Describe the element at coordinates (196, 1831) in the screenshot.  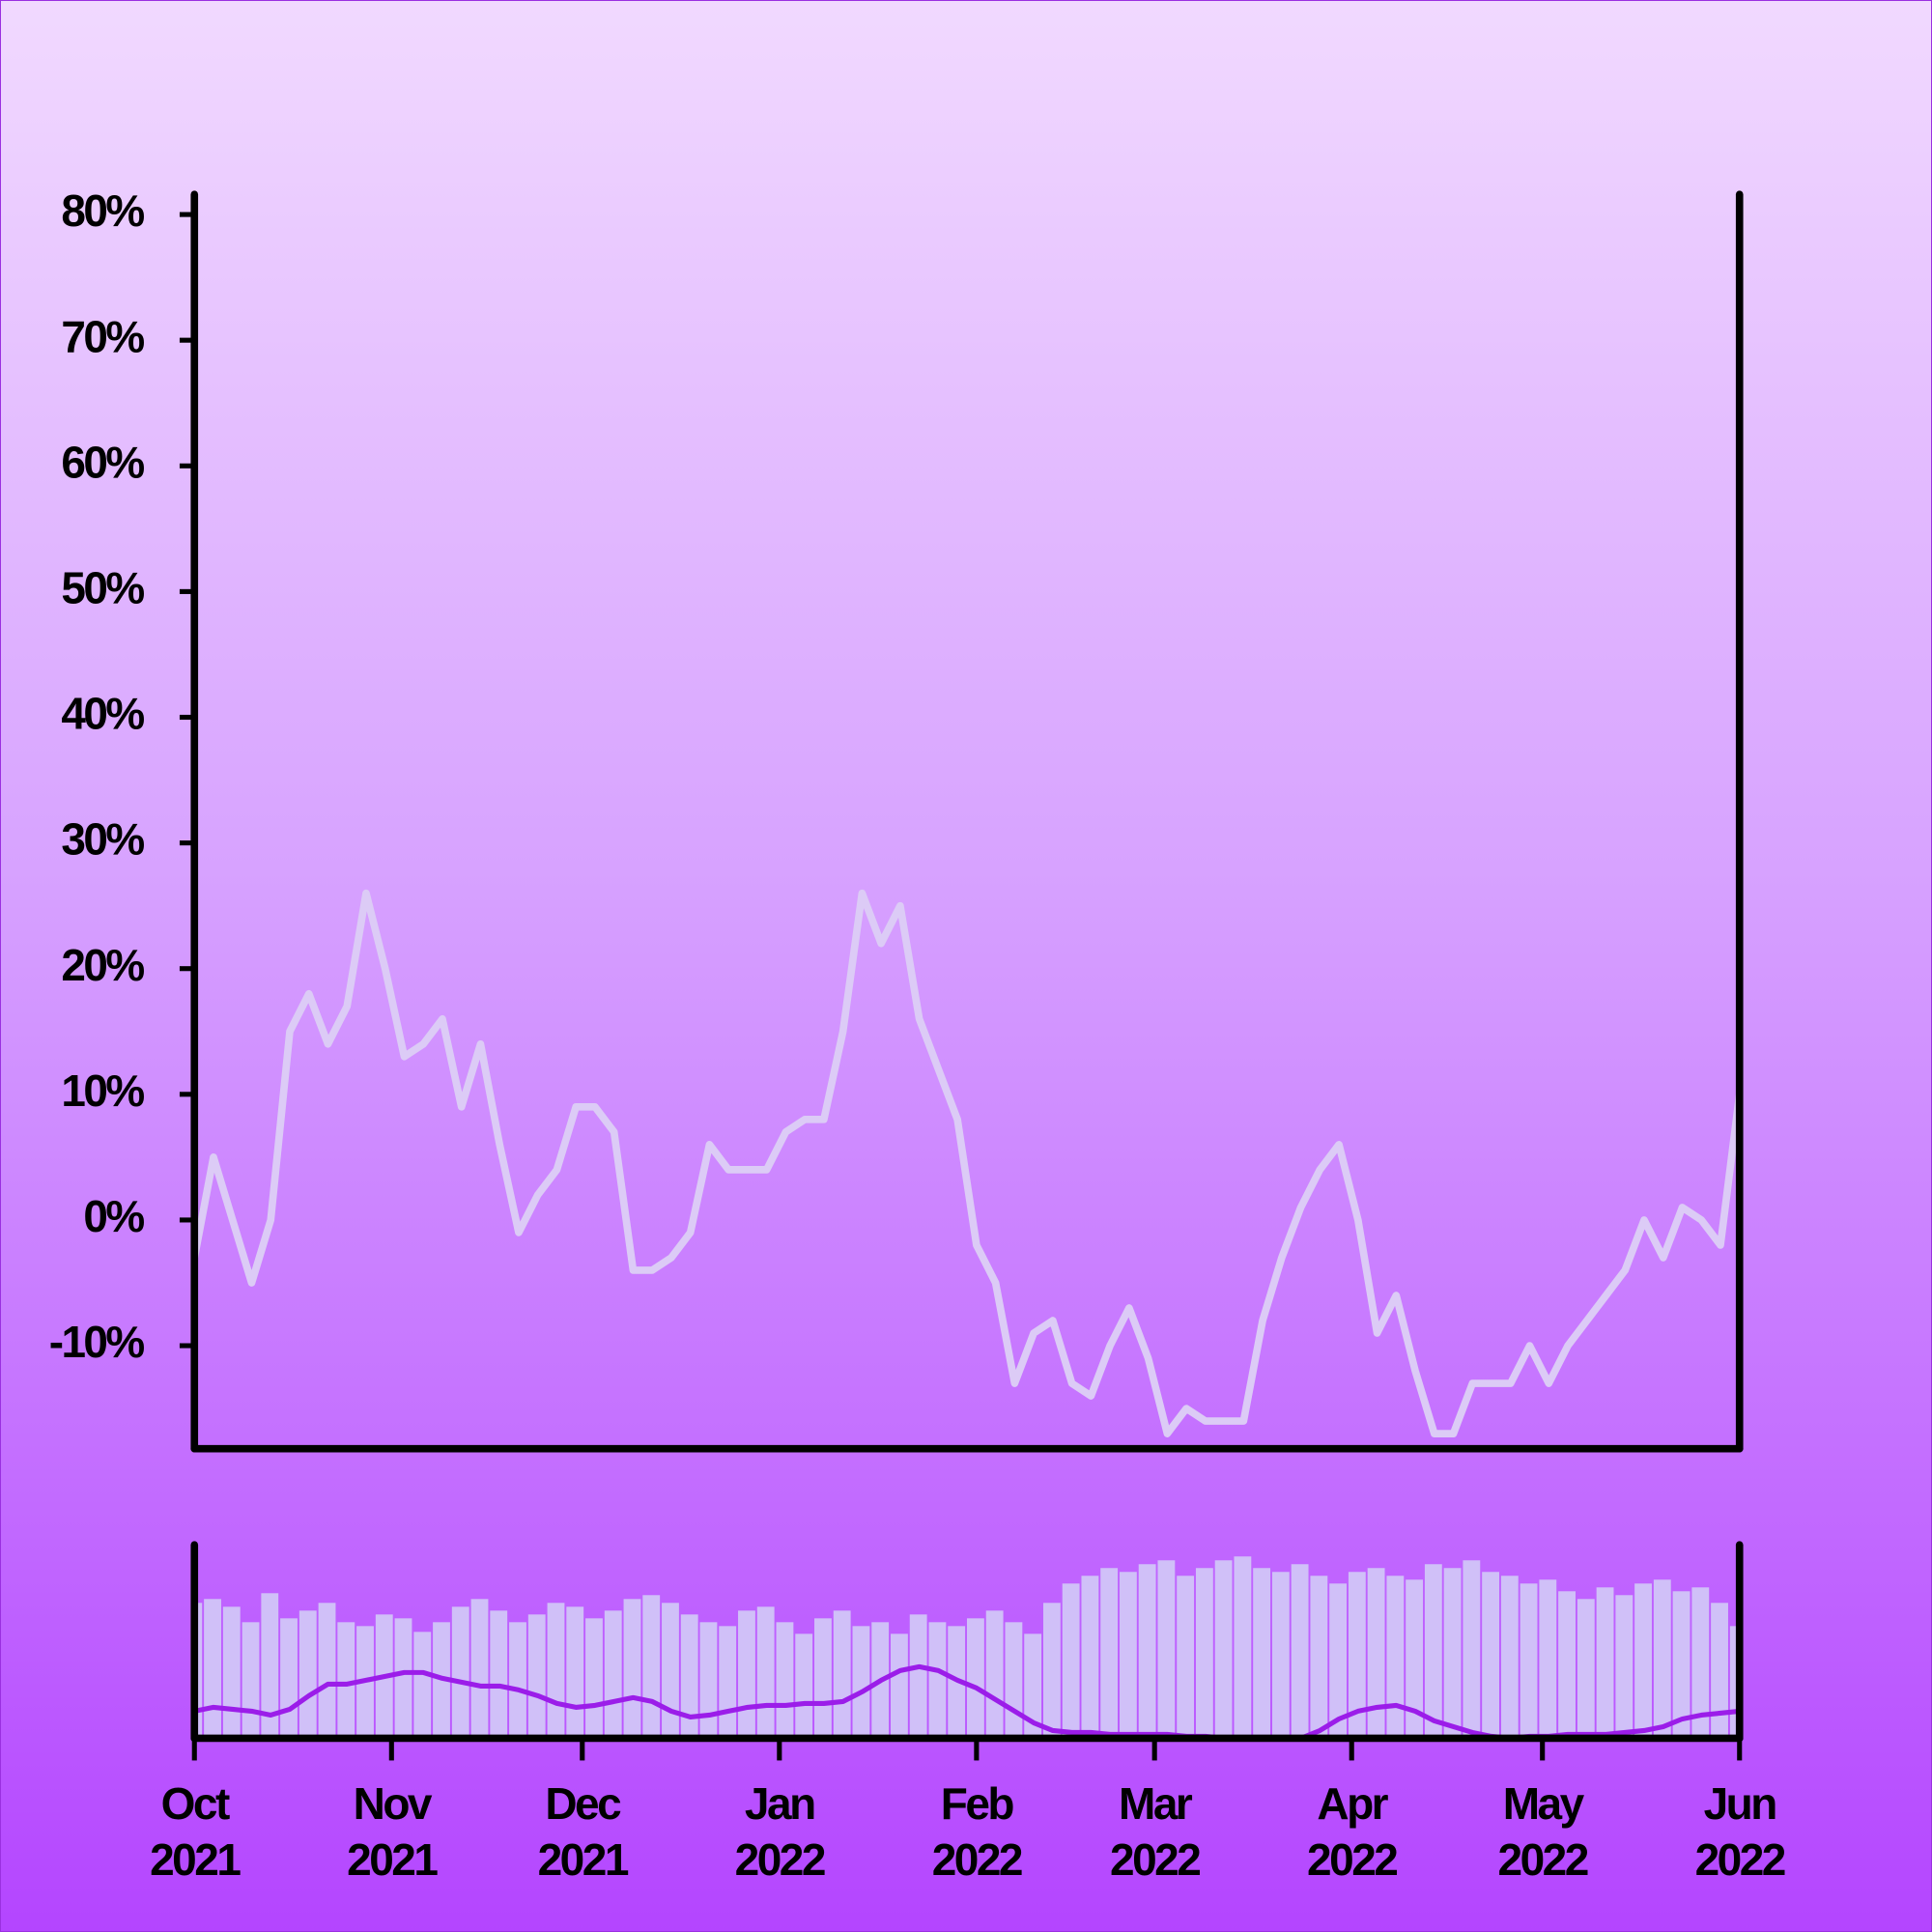
I see `x-tick-label: Oct 2021` at that location.